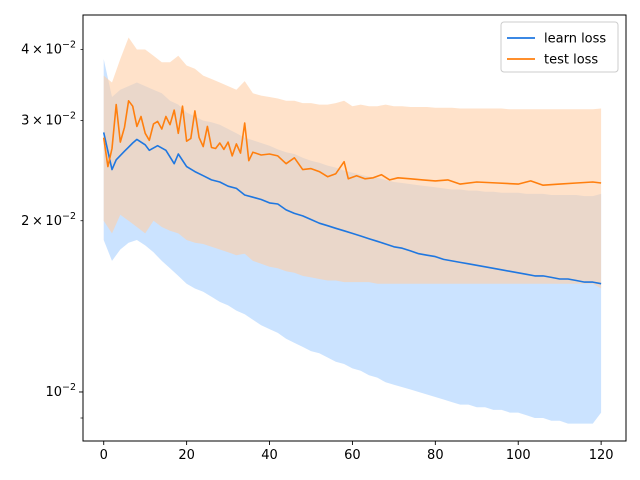 The width and height of the screenshot is (640, 480). I want to click on y-tick-label: 3 × 10⁻², so click(48, 120).